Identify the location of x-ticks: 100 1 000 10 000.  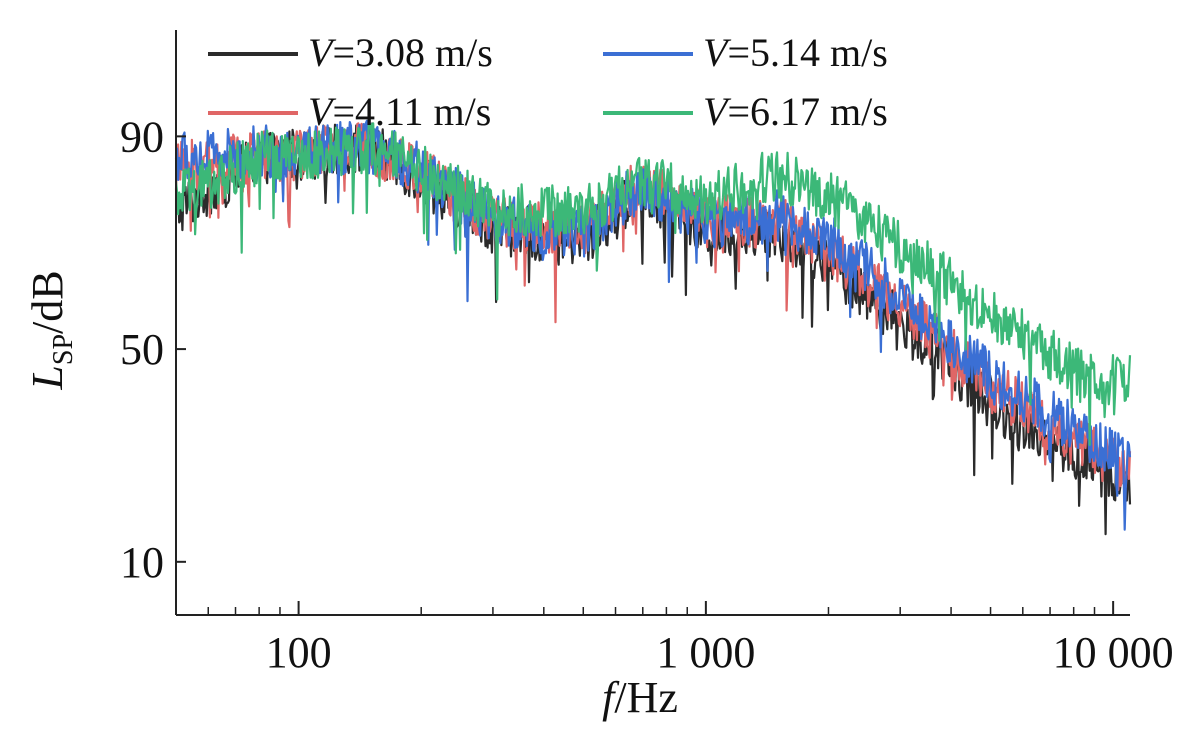
(674, 639).